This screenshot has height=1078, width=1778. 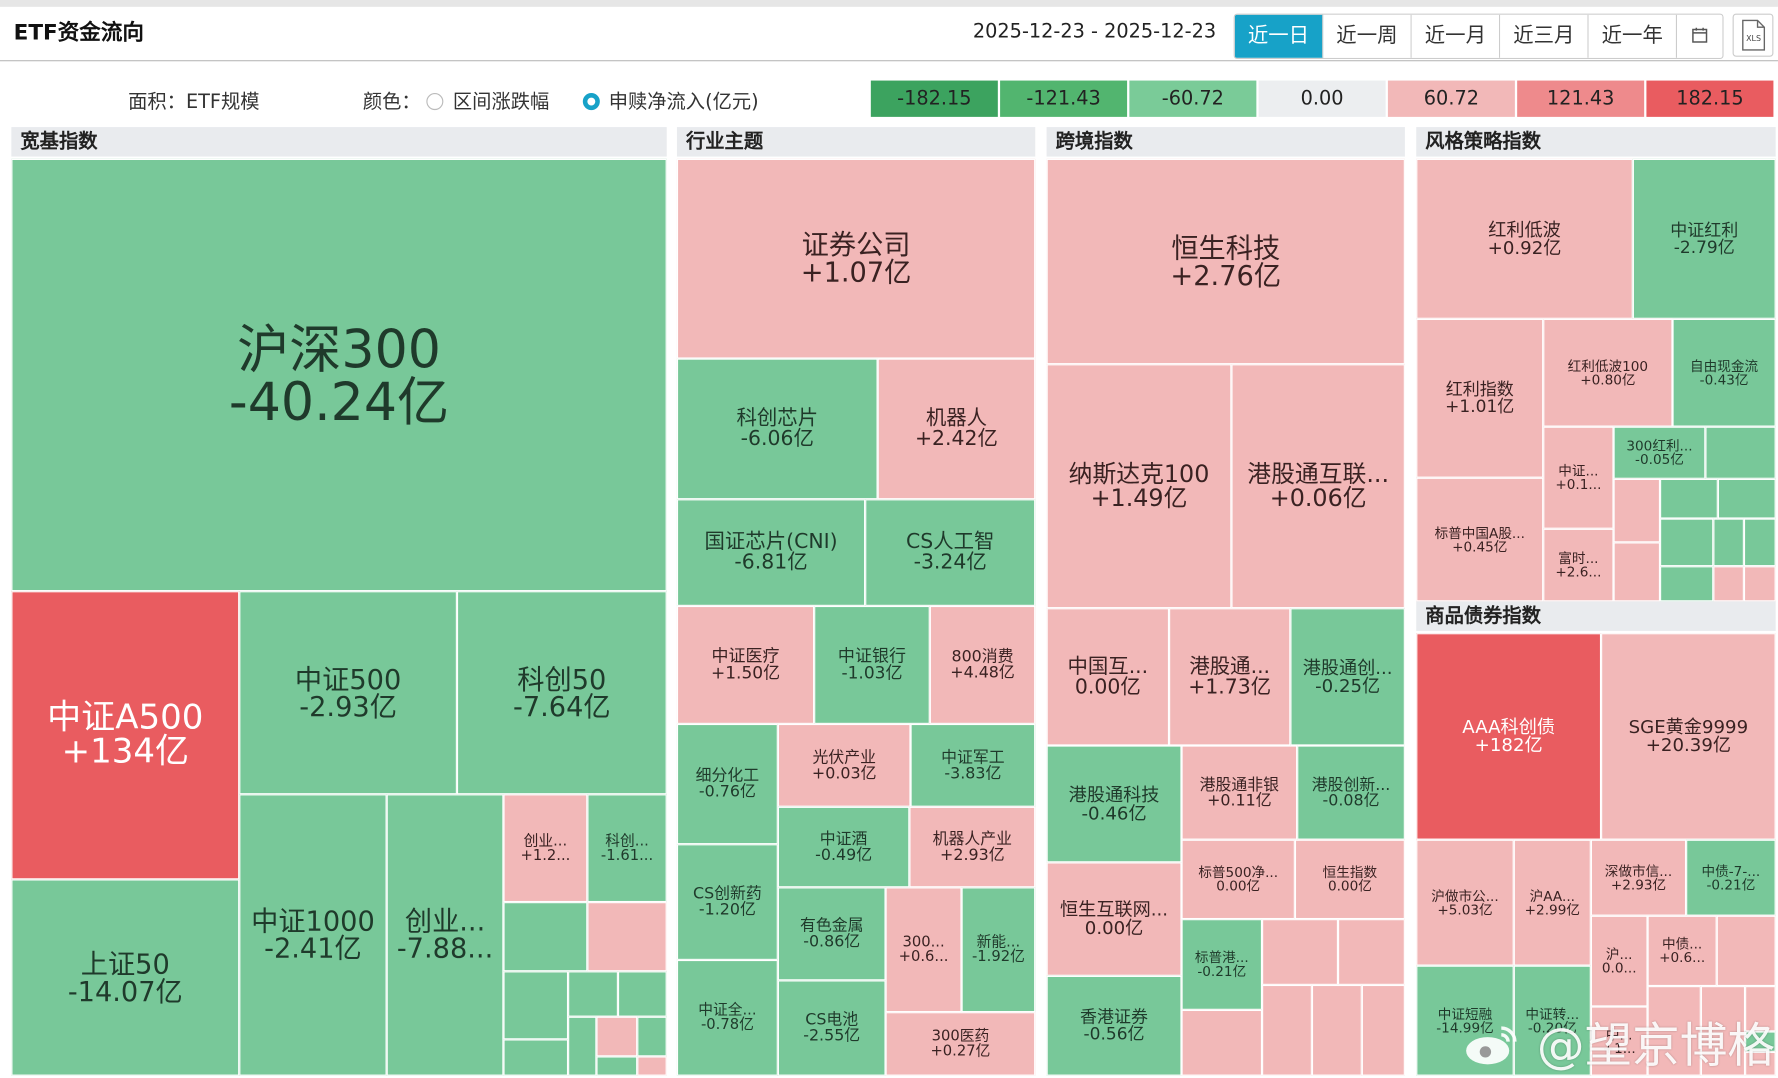 I want to click on date-range: 2025-12-23 - 2025-12-23, so click(x=1094, y=32).